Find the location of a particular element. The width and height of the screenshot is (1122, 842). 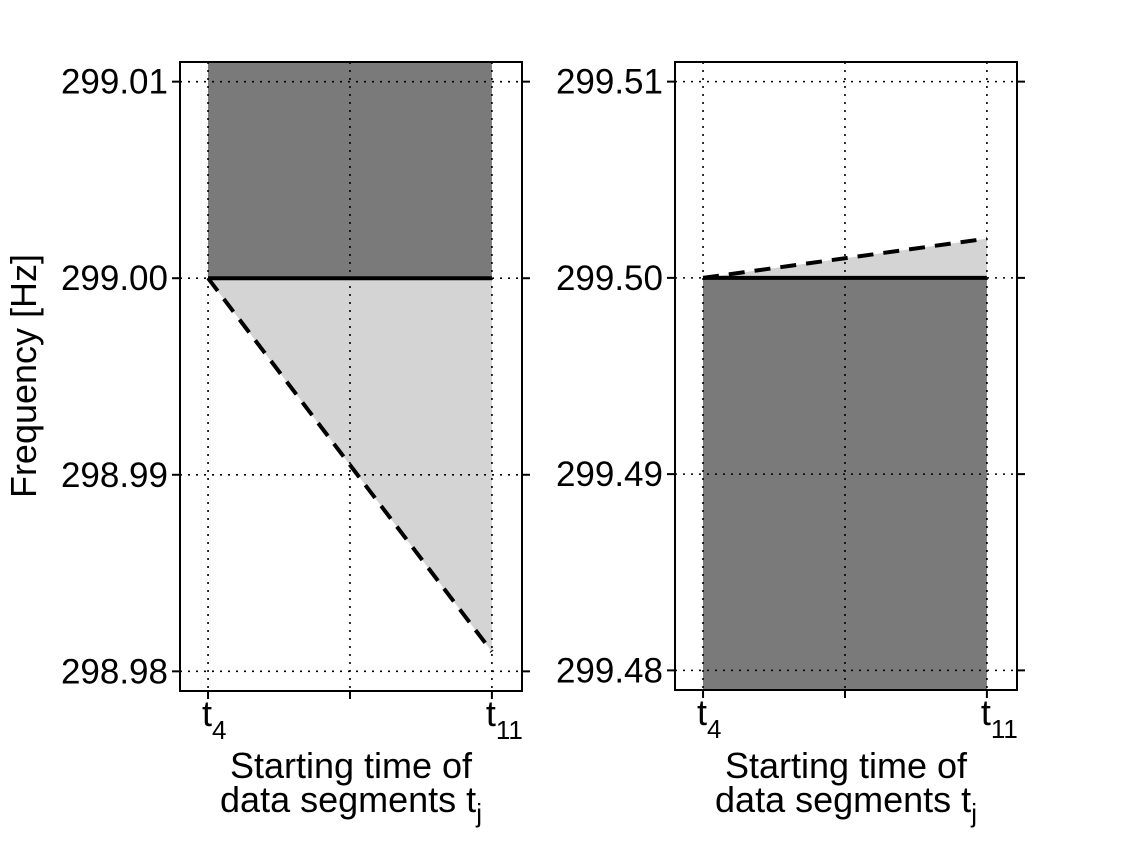

y-tick-label: 299.48 is located at coordinates (609, 670).